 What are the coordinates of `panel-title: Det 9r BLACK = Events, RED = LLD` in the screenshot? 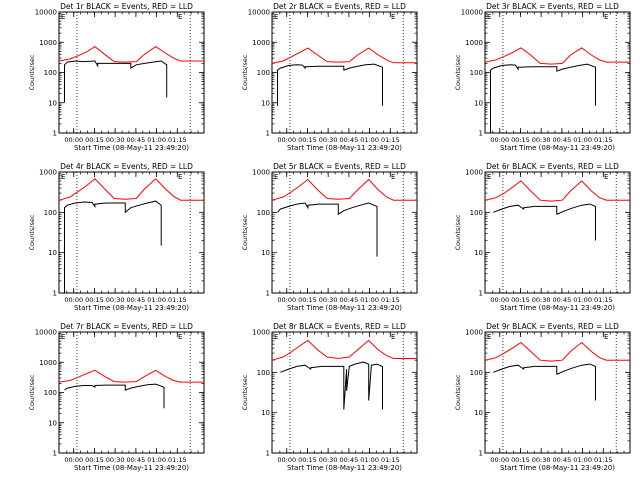 It's located at (552, 326).